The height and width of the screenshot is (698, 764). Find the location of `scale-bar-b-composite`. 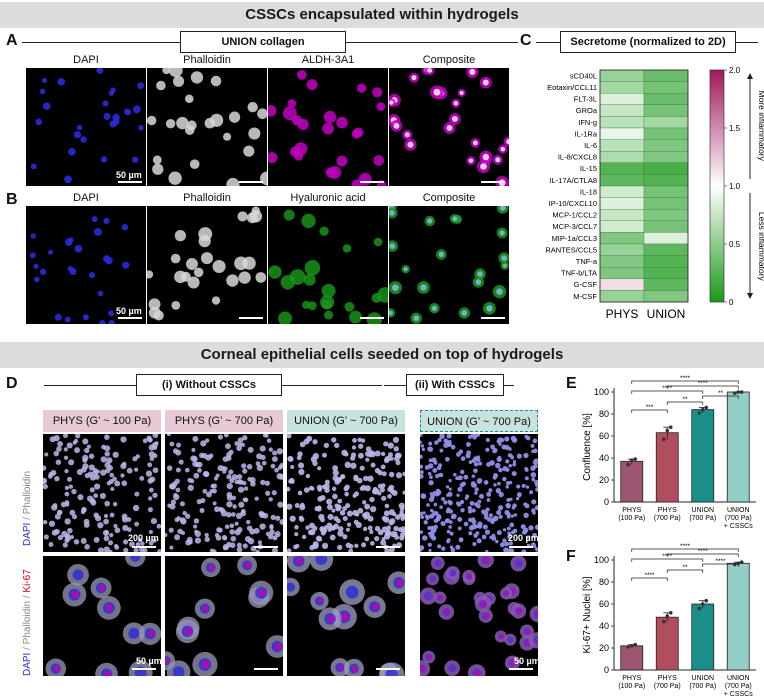

scale-bar-b-composite is located at coordinates (493, 318).